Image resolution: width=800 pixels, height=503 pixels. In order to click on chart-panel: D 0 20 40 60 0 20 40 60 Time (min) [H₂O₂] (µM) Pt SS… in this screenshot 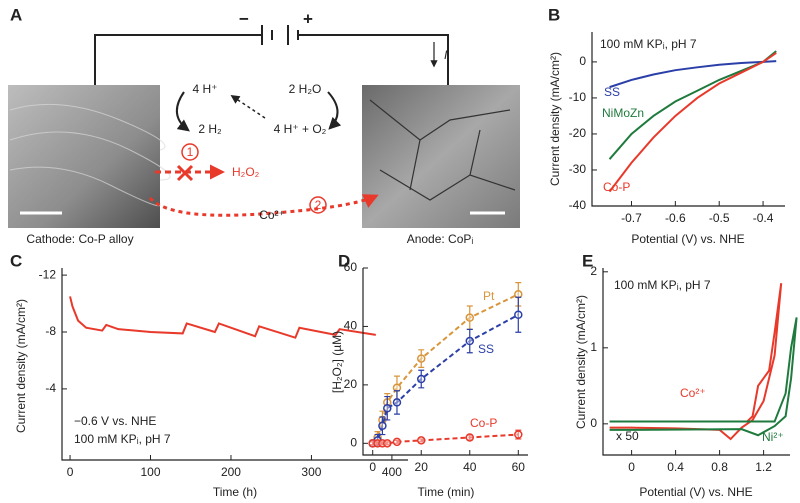, I will do `click(429, 375)`.